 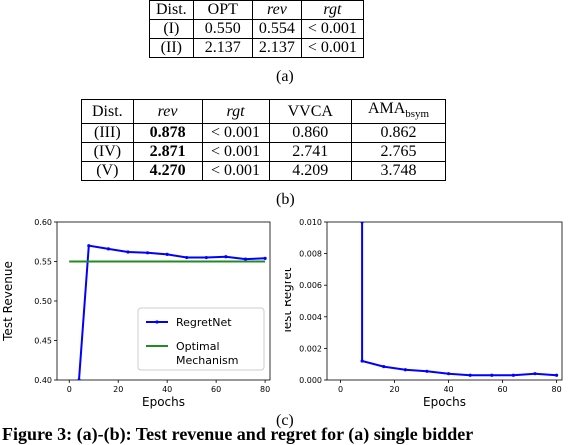 I want to click on y-axis-label: Test Revenue, so click(x=8, y=301).